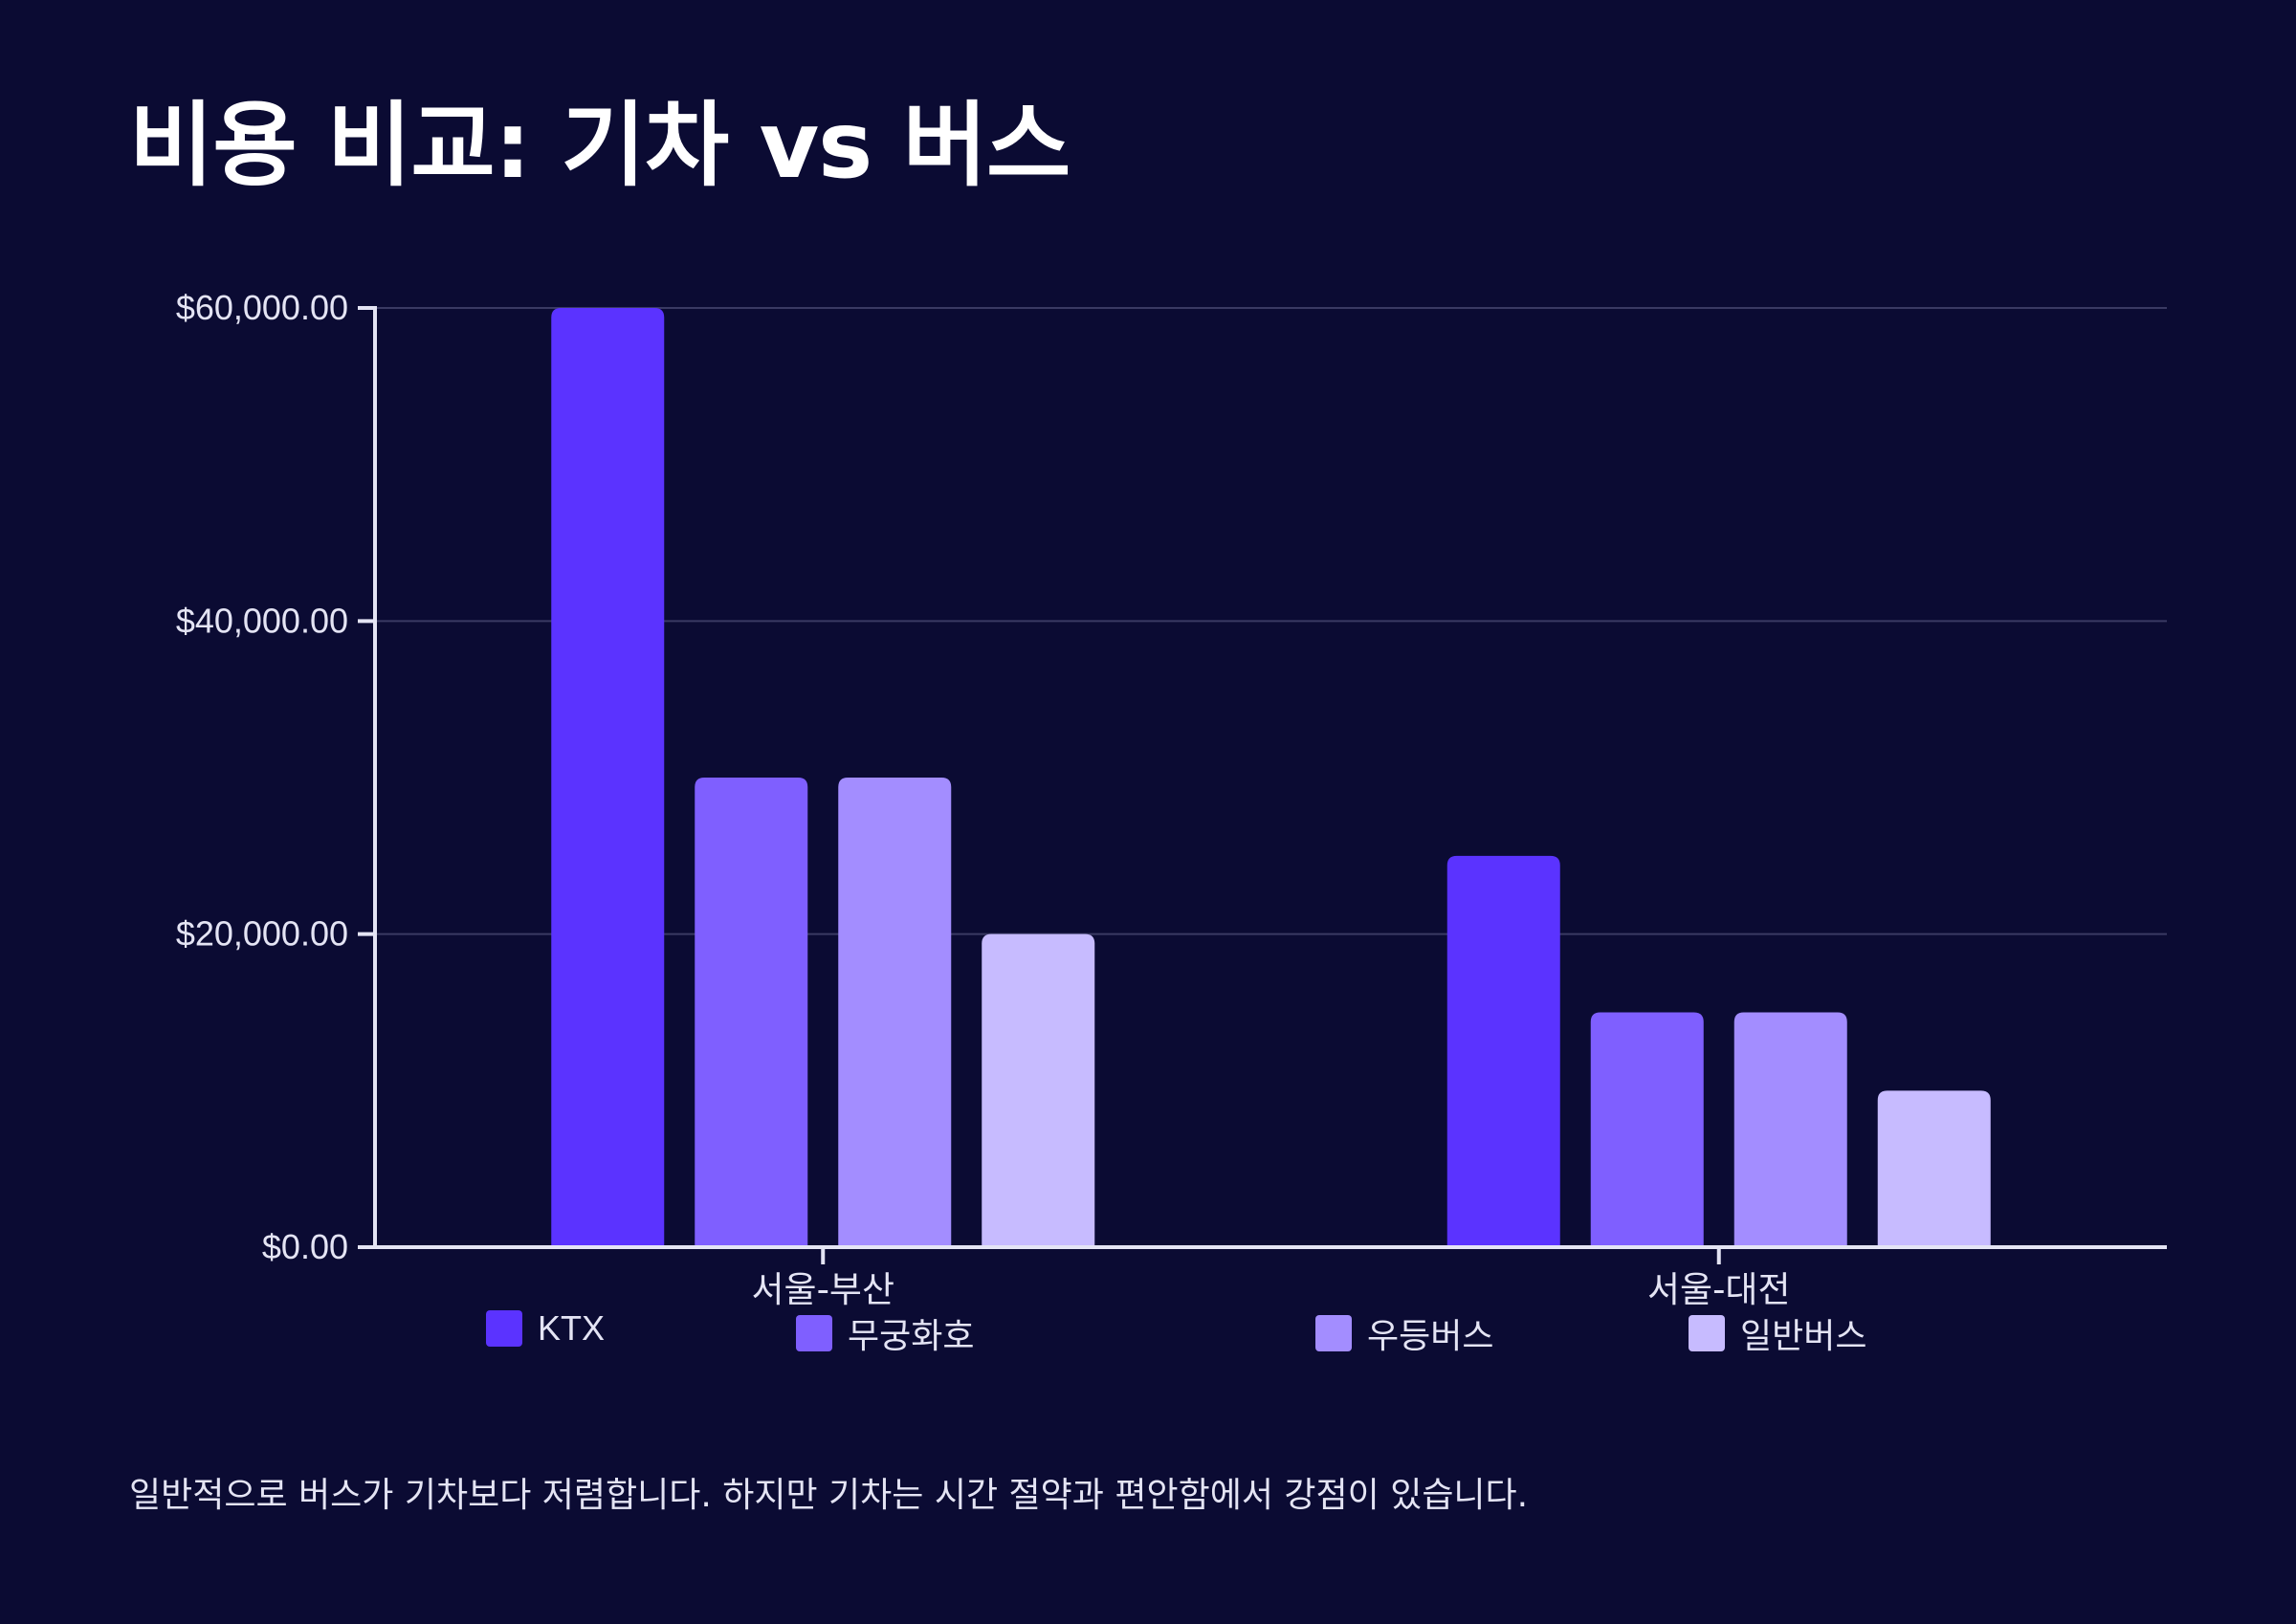  What do you see at coordinates (1038, 1090) in the screenshot?
I see `bar-일반버스-서울-부산` at bounding box center [1038, 1090].